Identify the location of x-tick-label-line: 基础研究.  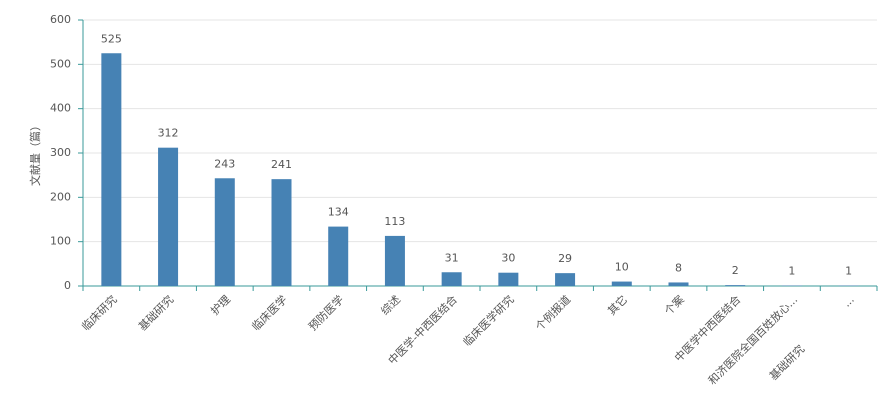
(786, 362).